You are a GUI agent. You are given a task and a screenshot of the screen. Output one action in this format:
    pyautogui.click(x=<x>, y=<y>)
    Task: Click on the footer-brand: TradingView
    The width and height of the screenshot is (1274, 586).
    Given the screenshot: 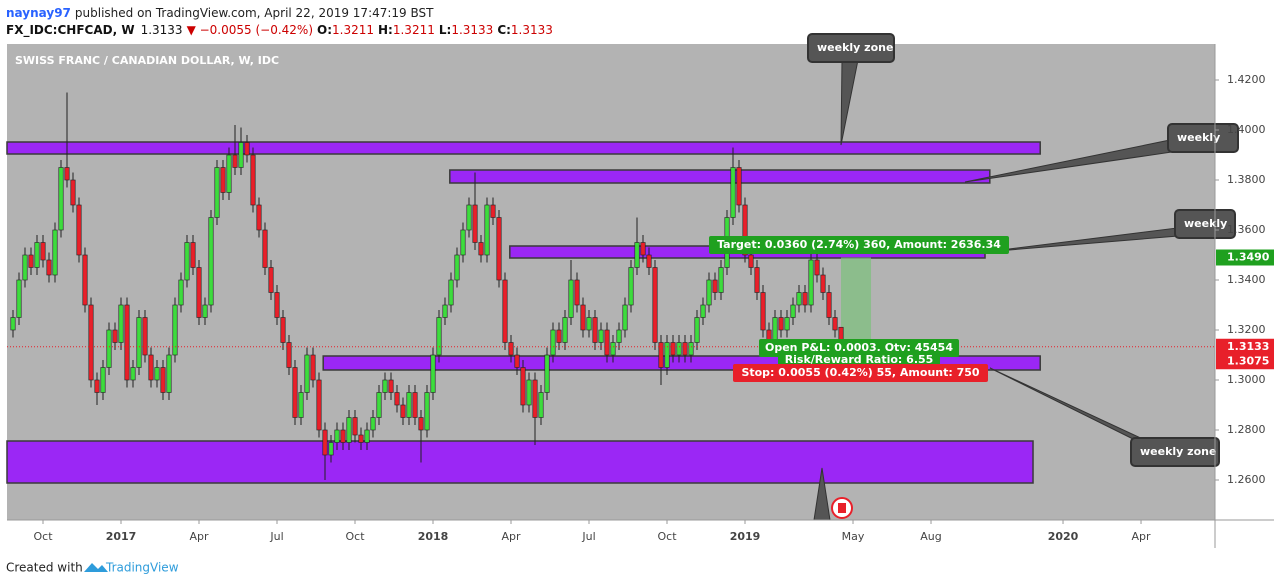 What is the action you would take?
    pyautogui.click(x=142, y=568)
    